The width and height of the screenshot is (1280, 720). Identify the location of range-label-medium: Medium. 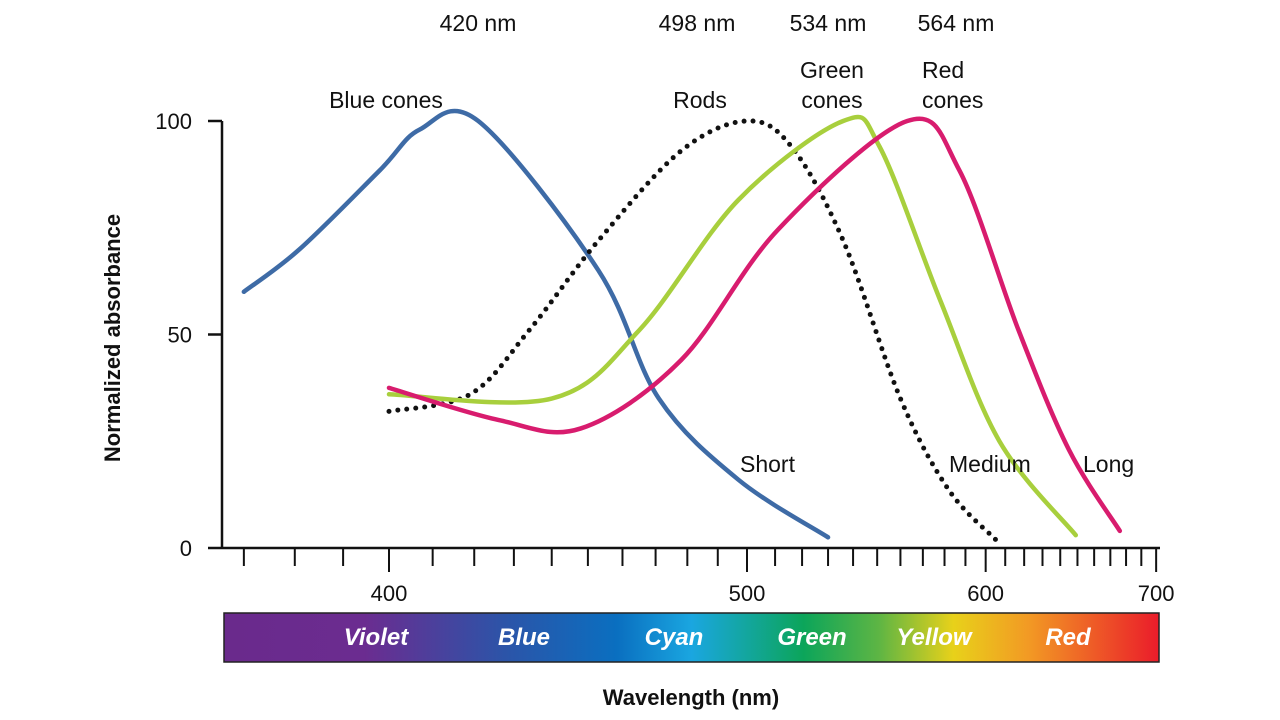
(990, 464).